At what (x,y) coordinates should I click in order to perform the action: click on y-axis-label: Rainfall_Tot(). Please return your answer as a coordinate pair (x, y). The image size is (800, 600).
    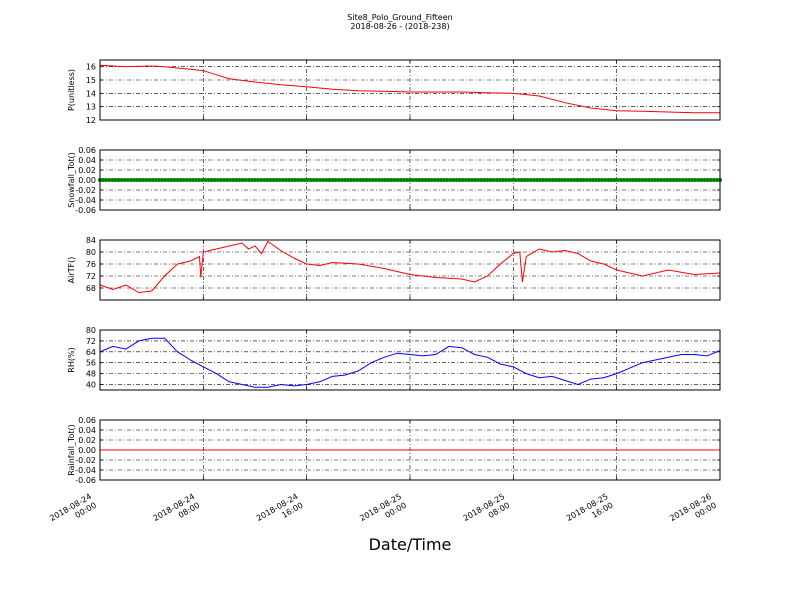
    Looking at the image, I should click on (71, 450).